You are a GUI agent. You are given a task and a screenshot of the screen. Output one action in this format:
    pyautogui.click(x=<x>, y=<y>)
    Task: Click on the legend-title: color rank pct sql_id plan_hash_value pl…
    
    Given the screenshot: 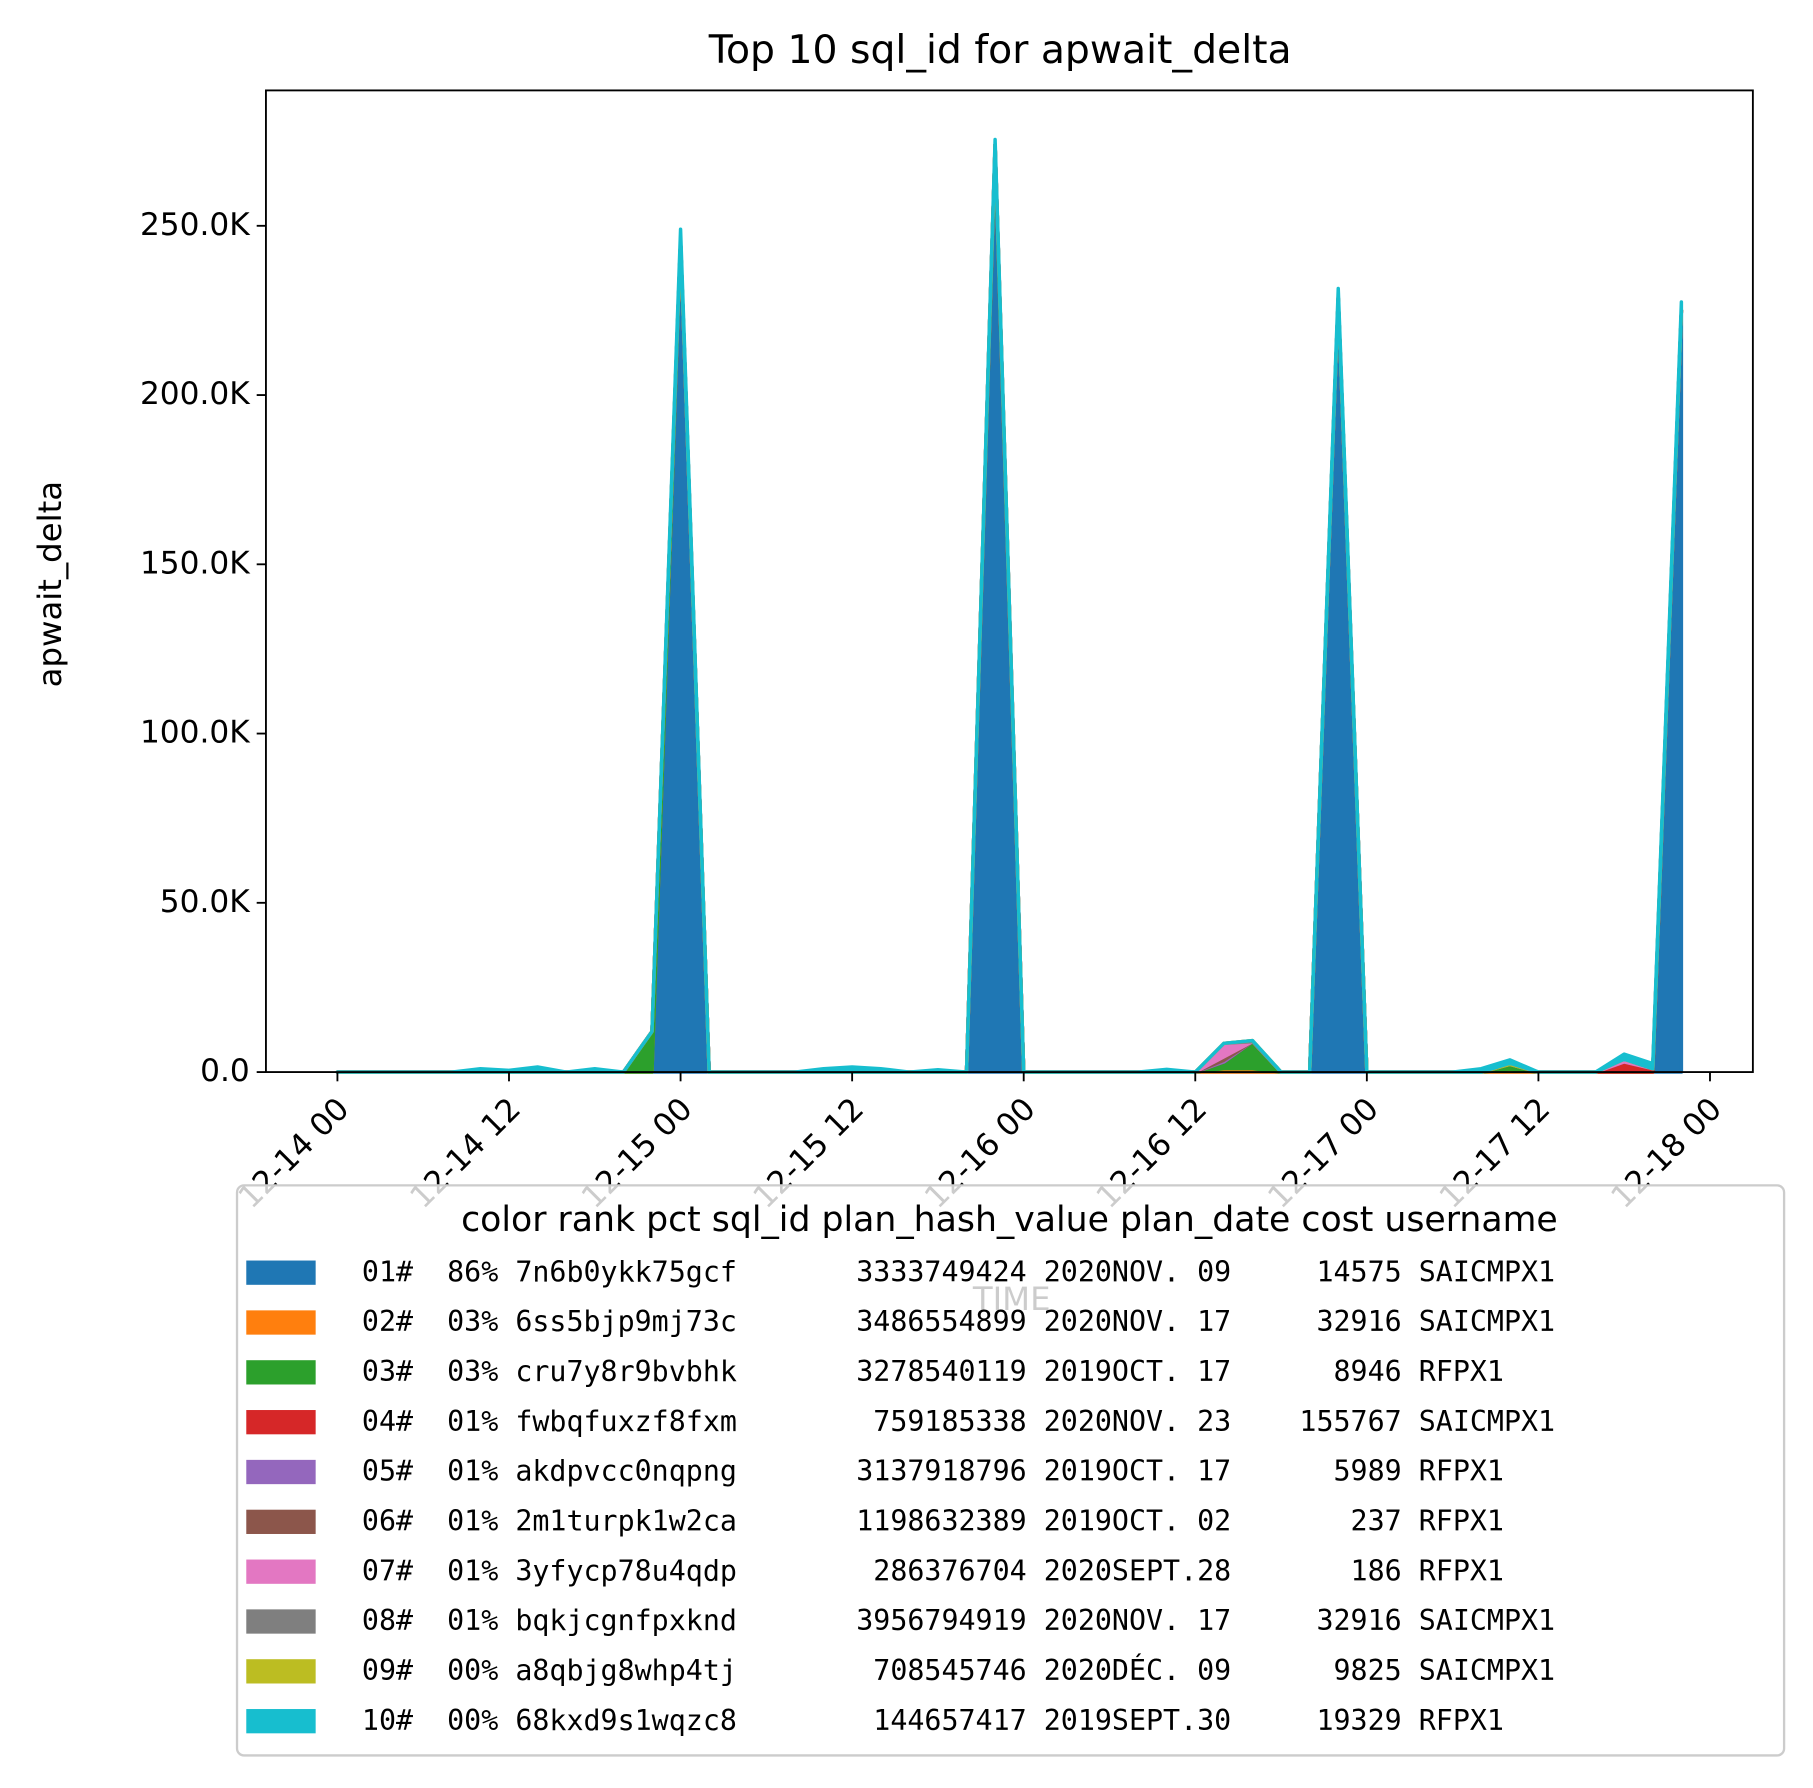 What is the action you would take?
    pyautogui.click(x=1009, y=1220)
    